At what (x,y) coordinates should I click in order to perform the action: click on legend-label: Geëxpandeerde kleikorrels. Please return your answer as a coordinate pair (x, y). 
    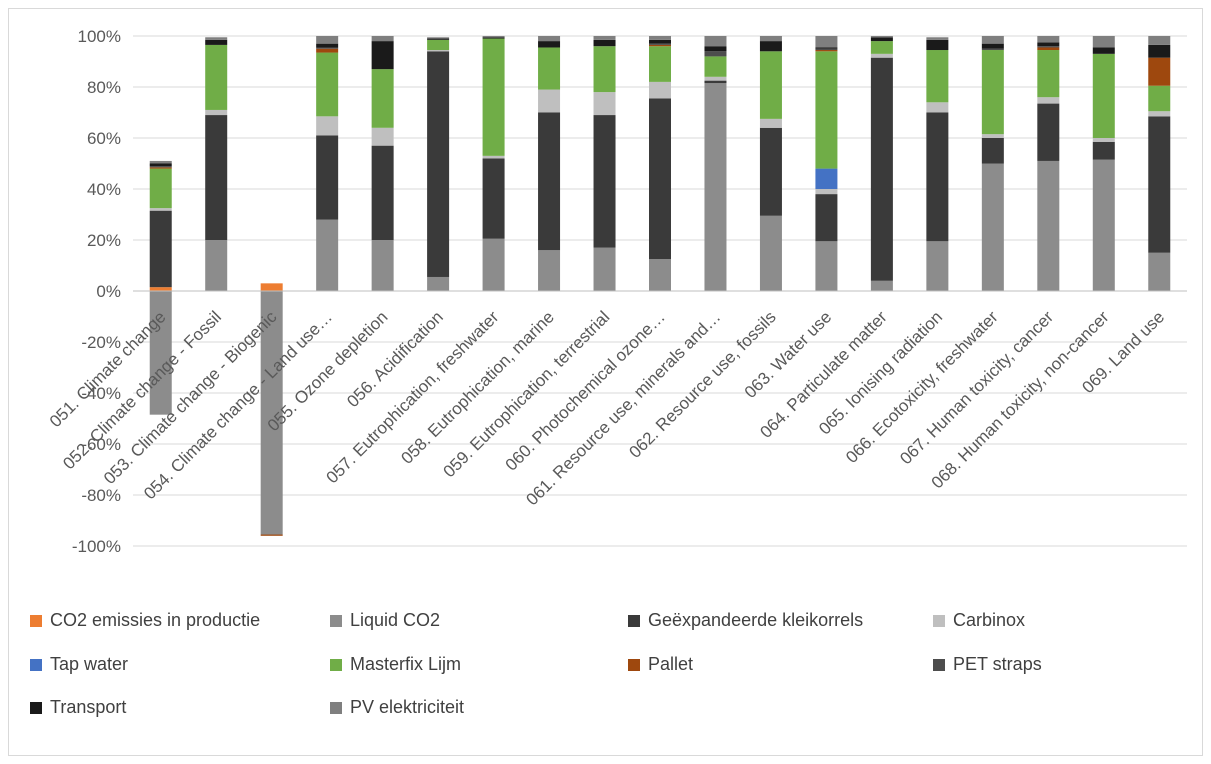
    Looking at the image, I should click on (755, 620).